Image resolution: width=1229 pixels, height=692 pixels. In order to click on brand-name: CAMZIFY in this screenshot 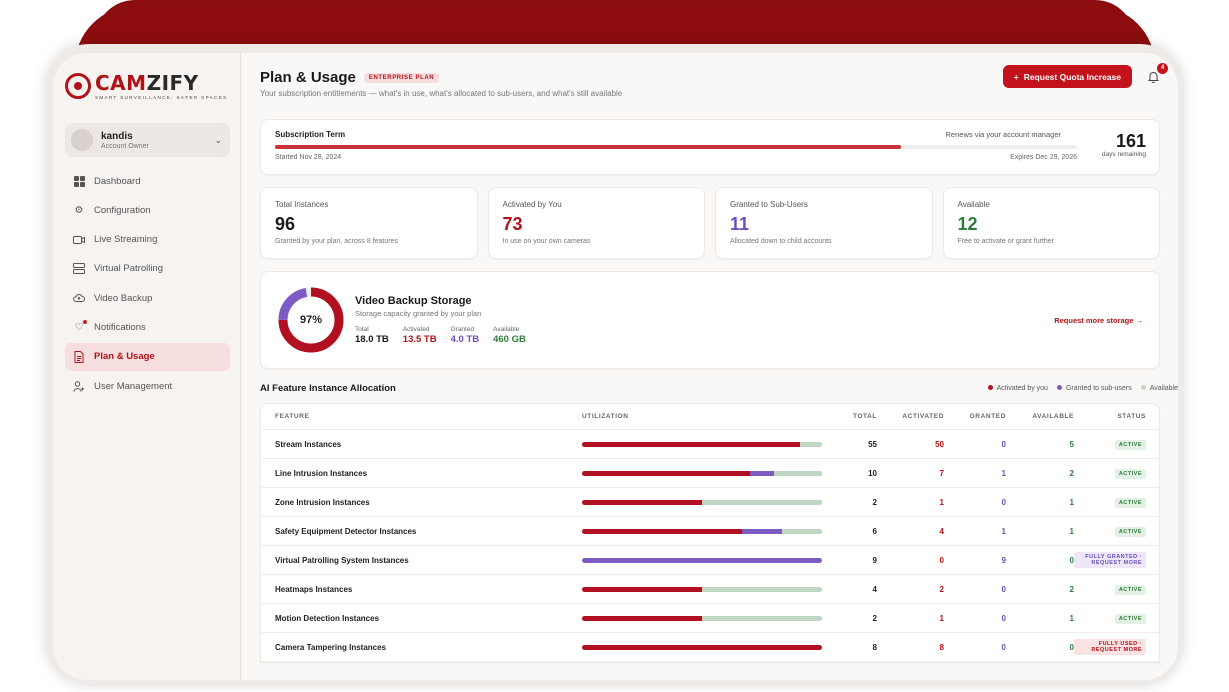, I will do `click(147, 82)`.